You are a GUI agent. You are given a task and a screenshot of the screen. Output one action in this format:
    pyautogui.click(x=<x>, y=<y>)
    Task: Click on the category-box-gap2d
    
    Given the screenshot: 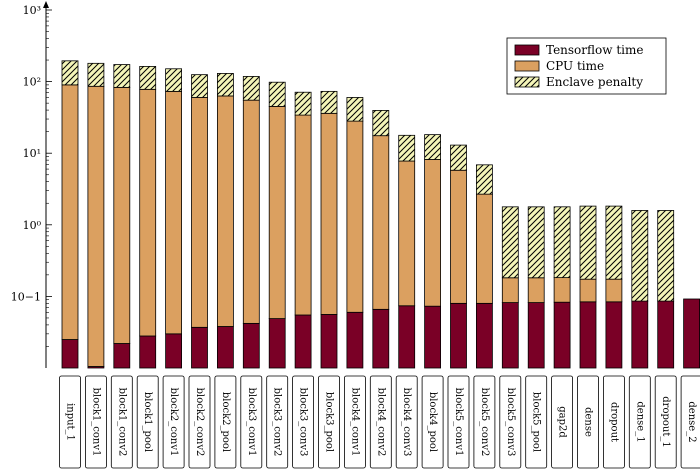 What is the action you would take?
    pyautogui.click(x=562, y=422)
    